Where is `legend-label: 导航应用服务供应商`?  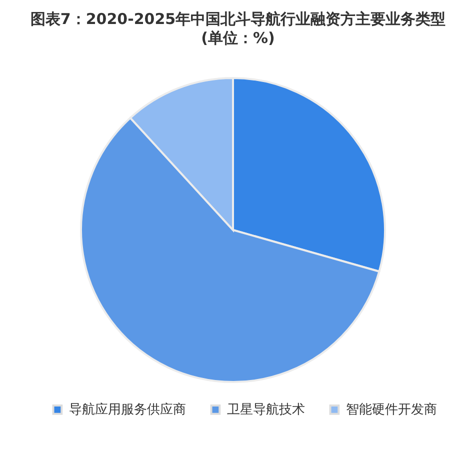 legend-label: 导航应用服务供应商 is located at coordinates (127, 410).